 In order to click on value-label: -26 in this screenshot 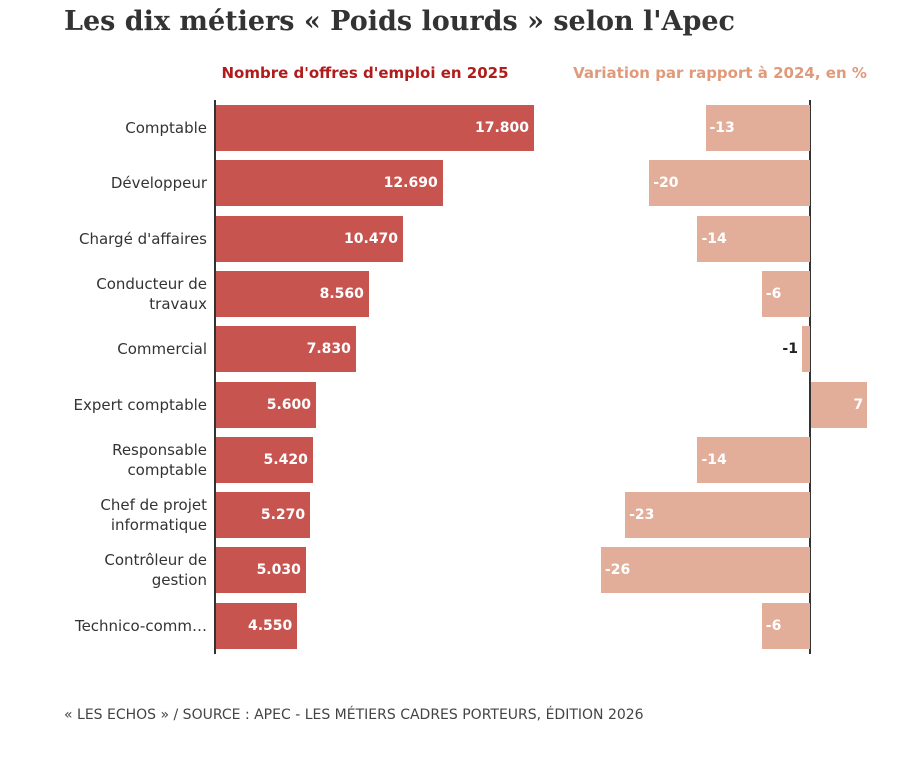, I will do `click(618, 570)`.